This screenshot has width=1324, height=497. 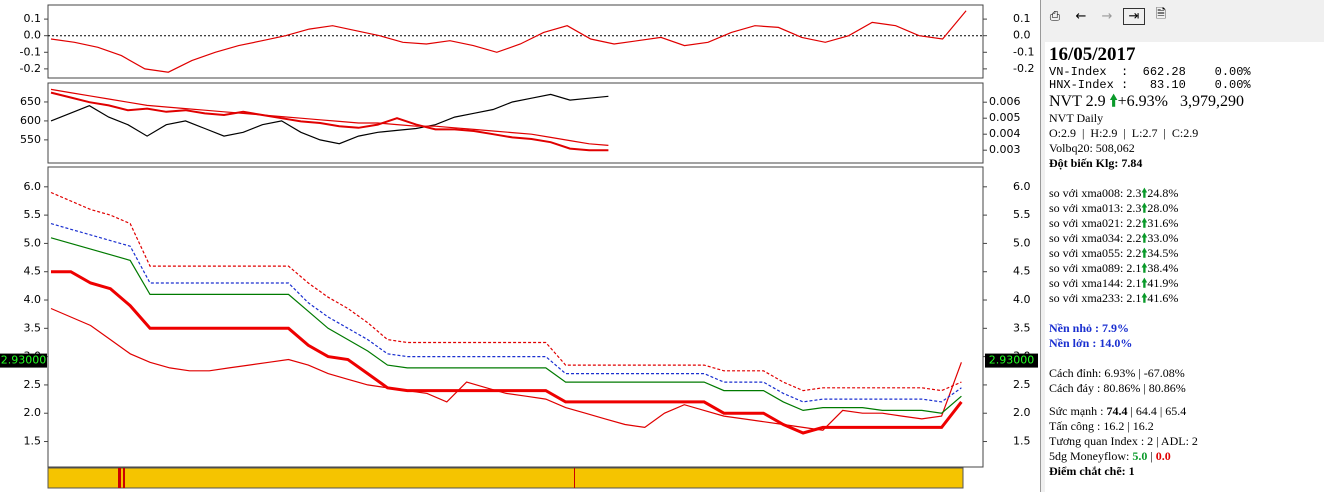 I want to click on time-bar, so click(x=505, y=478).